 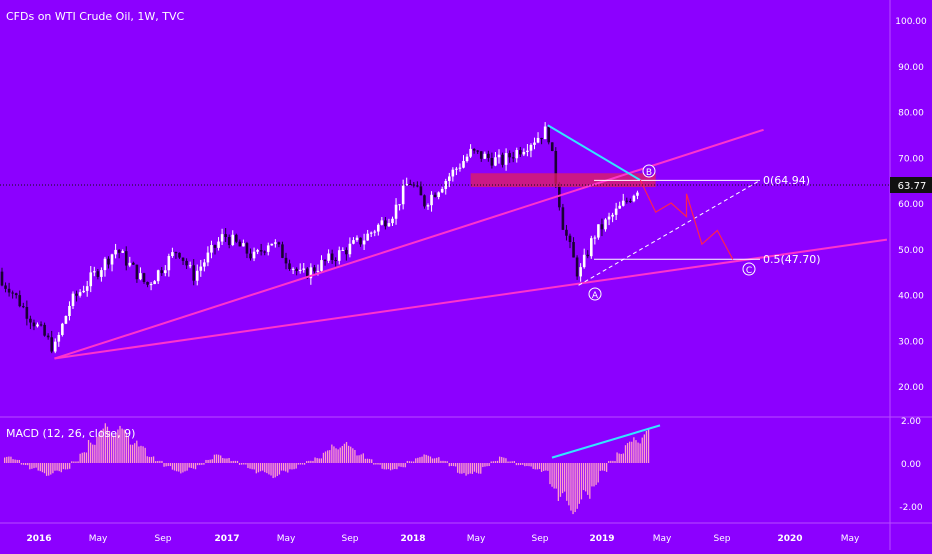 What do you see at coordinates (749, 269) in the screenshot?
I see `point-c-marker` at bounding box center [749, 269].